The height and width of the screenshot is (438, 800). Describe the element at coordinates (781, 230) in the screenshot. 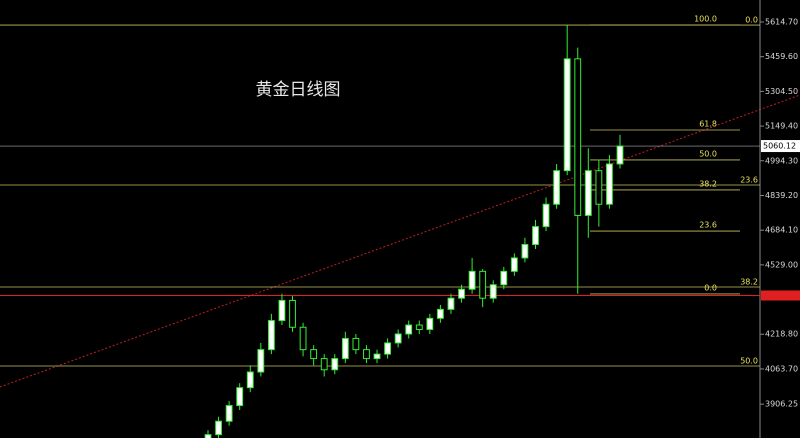

I see `y-tick-label: 4684.10` at that location.